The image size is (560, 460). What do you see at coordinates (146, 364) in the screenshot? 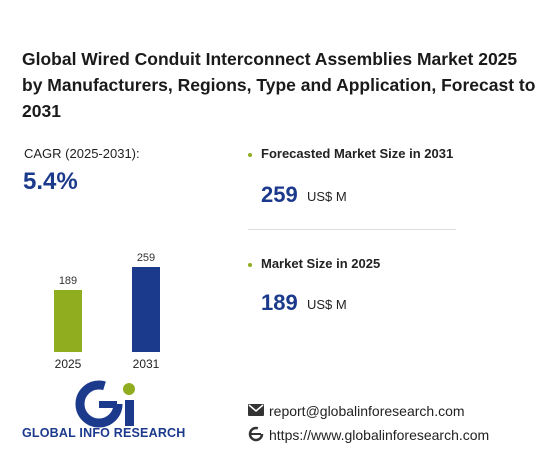
I see `x-tick-label: 2031` at bounding box center [146, 364].